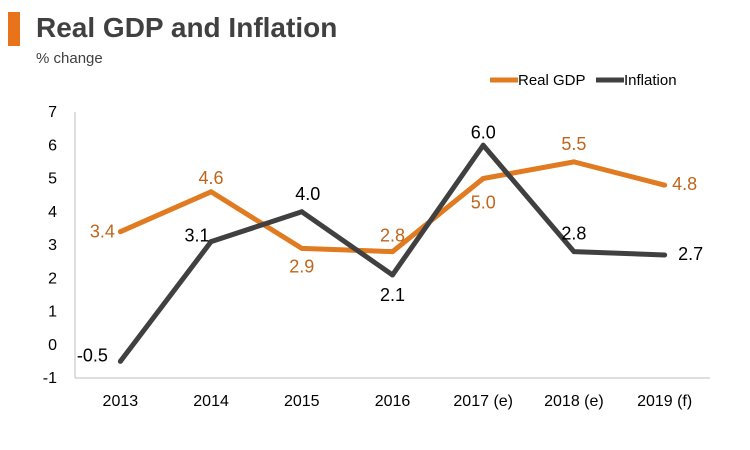 The height and width of the screenshot is (450, 750). What do you see at coordinates (52, 112) in the screenshot?
I see `y-tick-label: 7` at bounding box center [52, 112].